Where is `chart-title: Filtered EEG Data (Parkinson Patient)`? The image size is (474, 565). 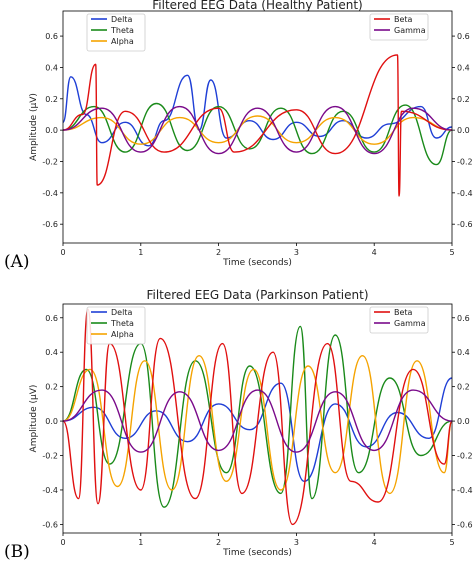
chart-title: Filtered EEG Data (Parkinson Patient) is located at coordinates (257, 295).